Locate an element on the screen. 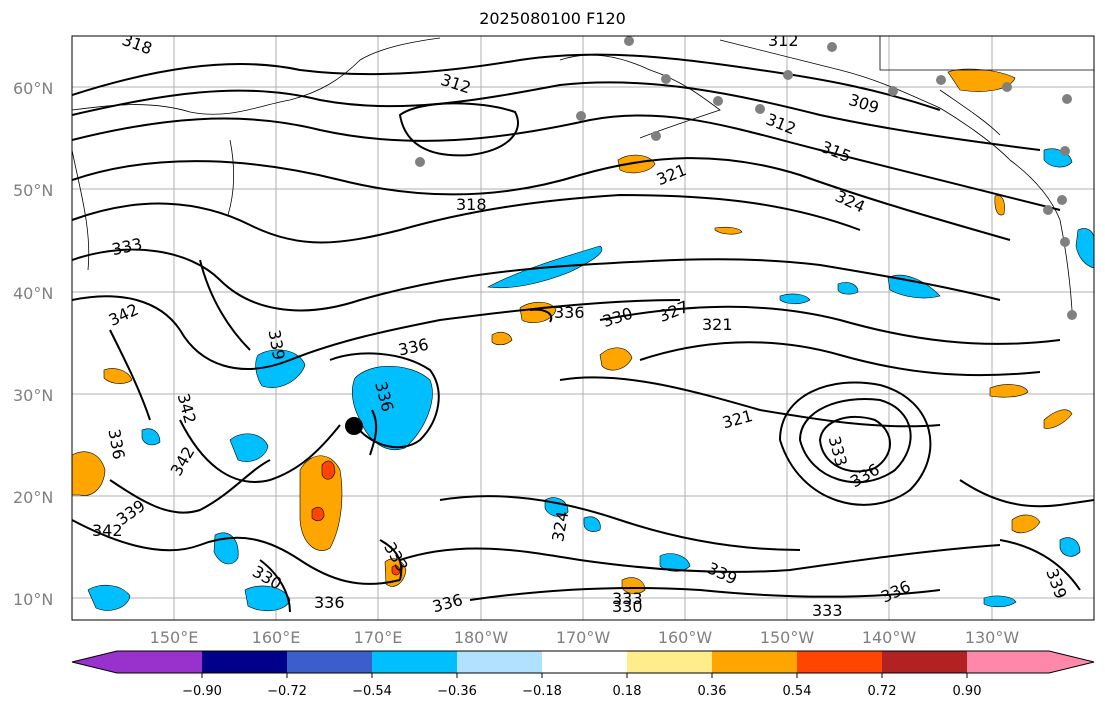 Image resolution: width=1105 pixels, height=712 pixels. colorbar-tick-label: −0.18 is located at coordinates (542, 691).